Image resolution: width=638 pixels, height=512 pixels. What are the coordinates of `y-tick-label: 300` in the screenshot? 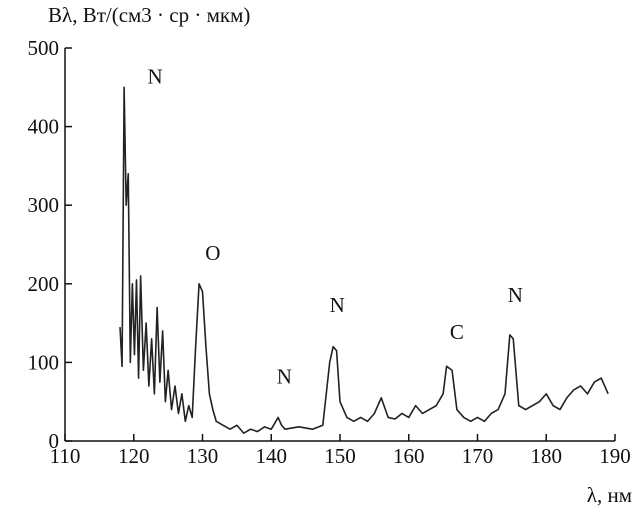 It's located at (44, 205).